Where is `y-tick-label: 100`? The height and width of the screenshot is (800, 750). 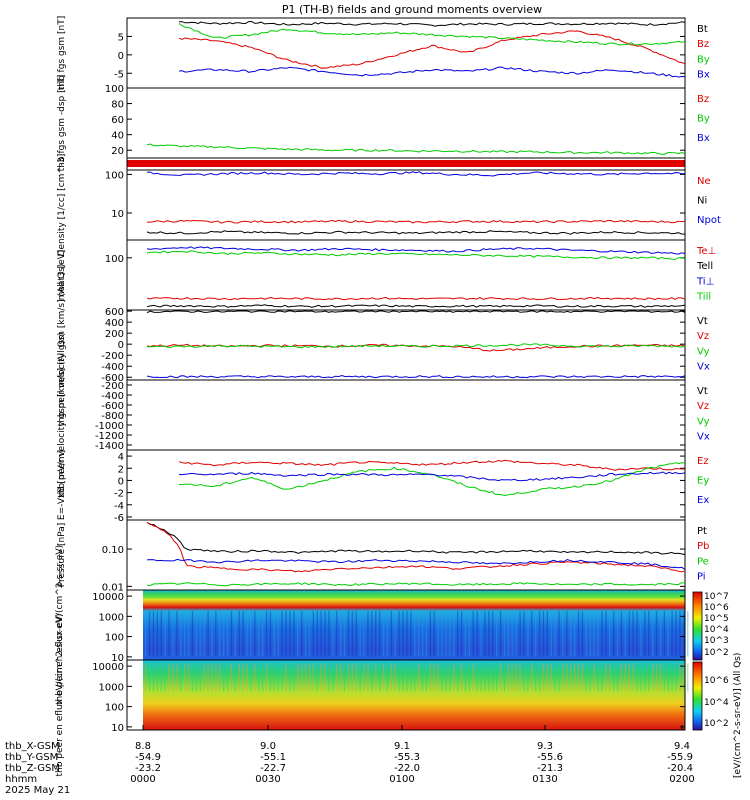 y-tick-label: 100 is located at coordinates (114, 175).